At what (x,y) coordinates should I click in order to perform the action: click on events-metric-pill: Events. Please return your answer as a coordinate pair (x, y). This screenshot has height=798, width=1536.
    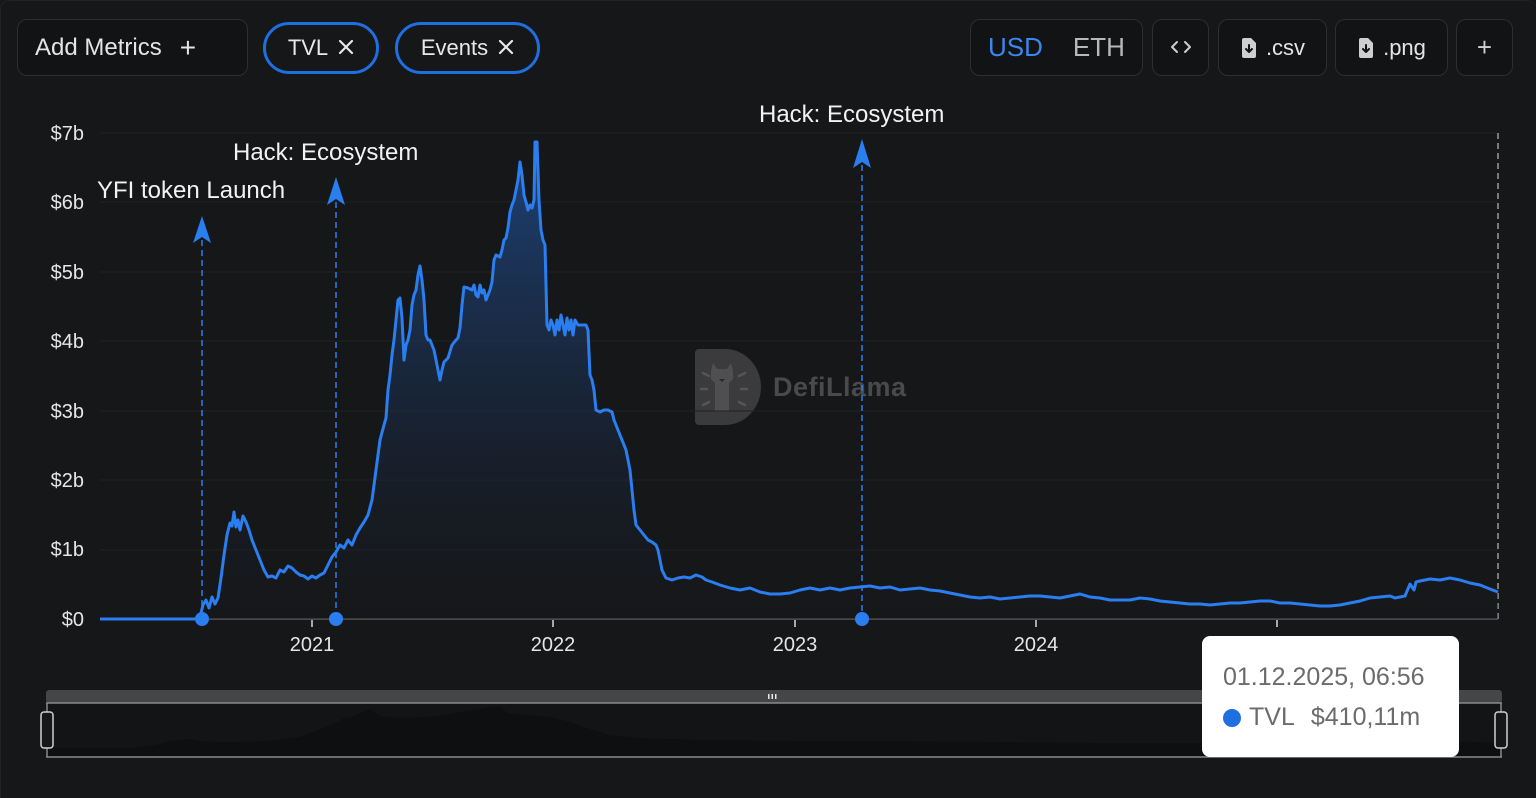
    Looking at the image, I should click on (467, 48).